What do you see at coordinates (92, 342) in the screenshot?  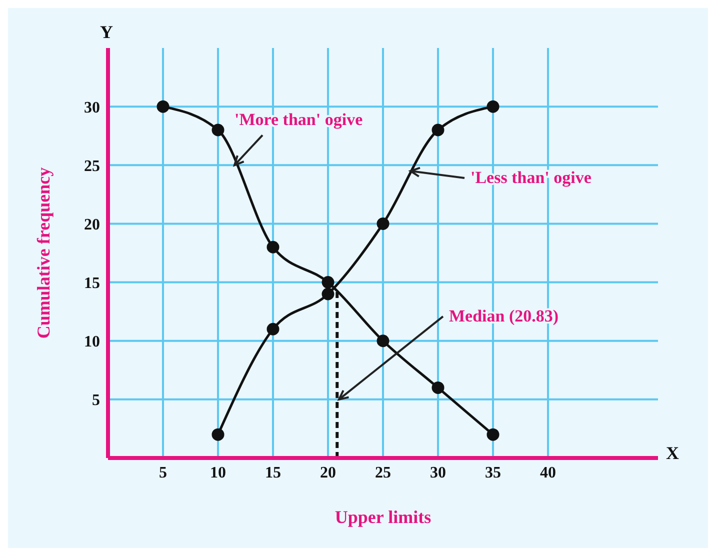 I see `y-tick-label: 10` at bounding box center [92, 342].